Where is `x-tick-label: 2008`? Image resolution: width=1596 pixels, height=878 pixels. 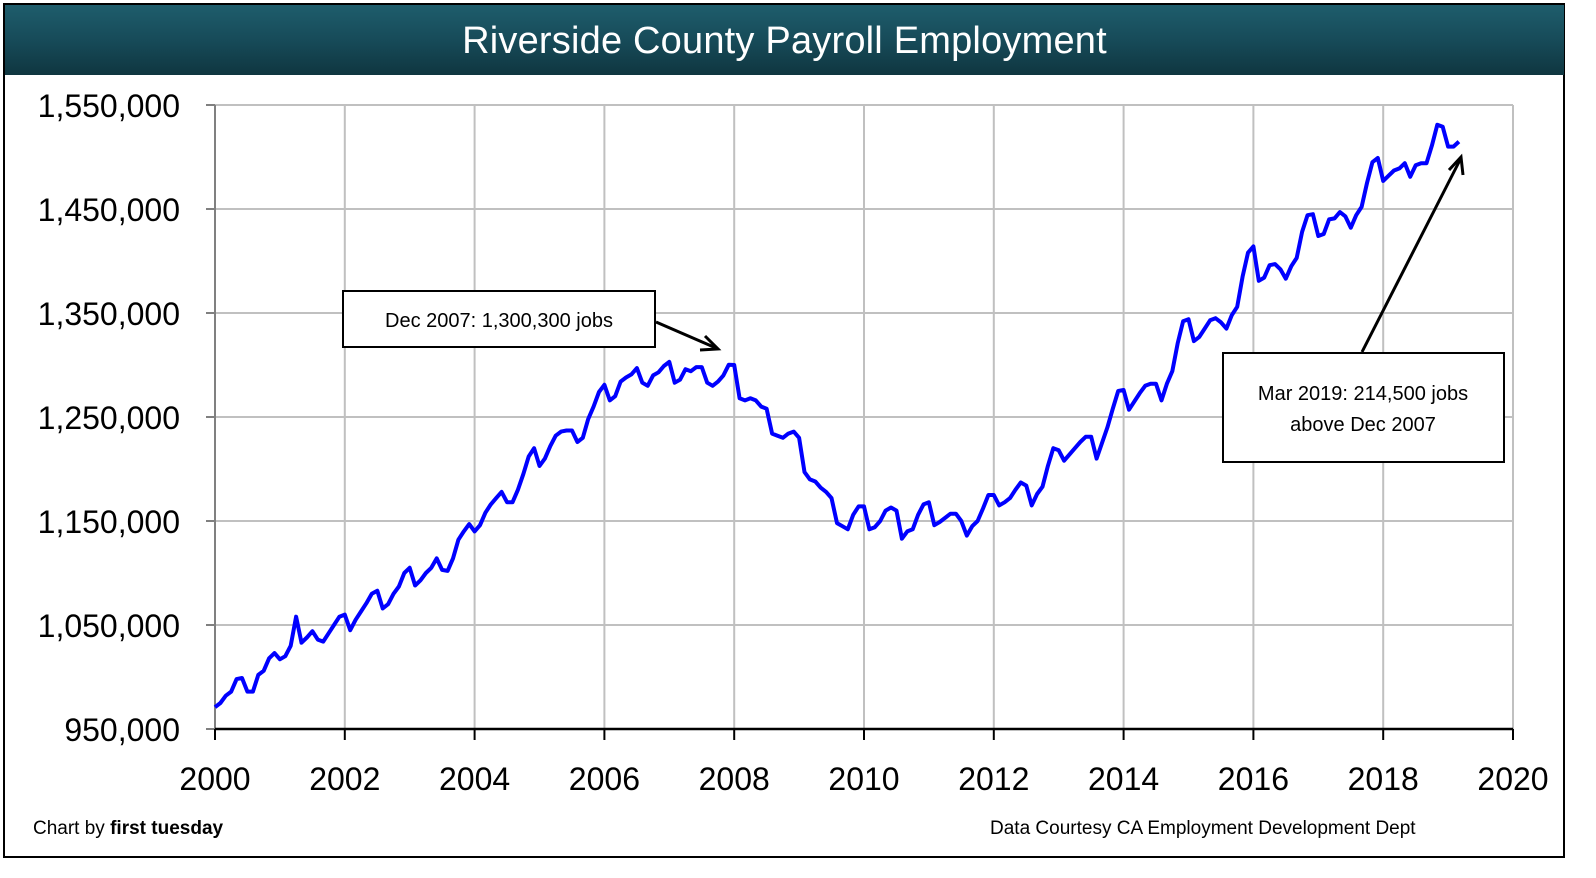 x-tick-label: 2008 is located at coordinates (734, 779).